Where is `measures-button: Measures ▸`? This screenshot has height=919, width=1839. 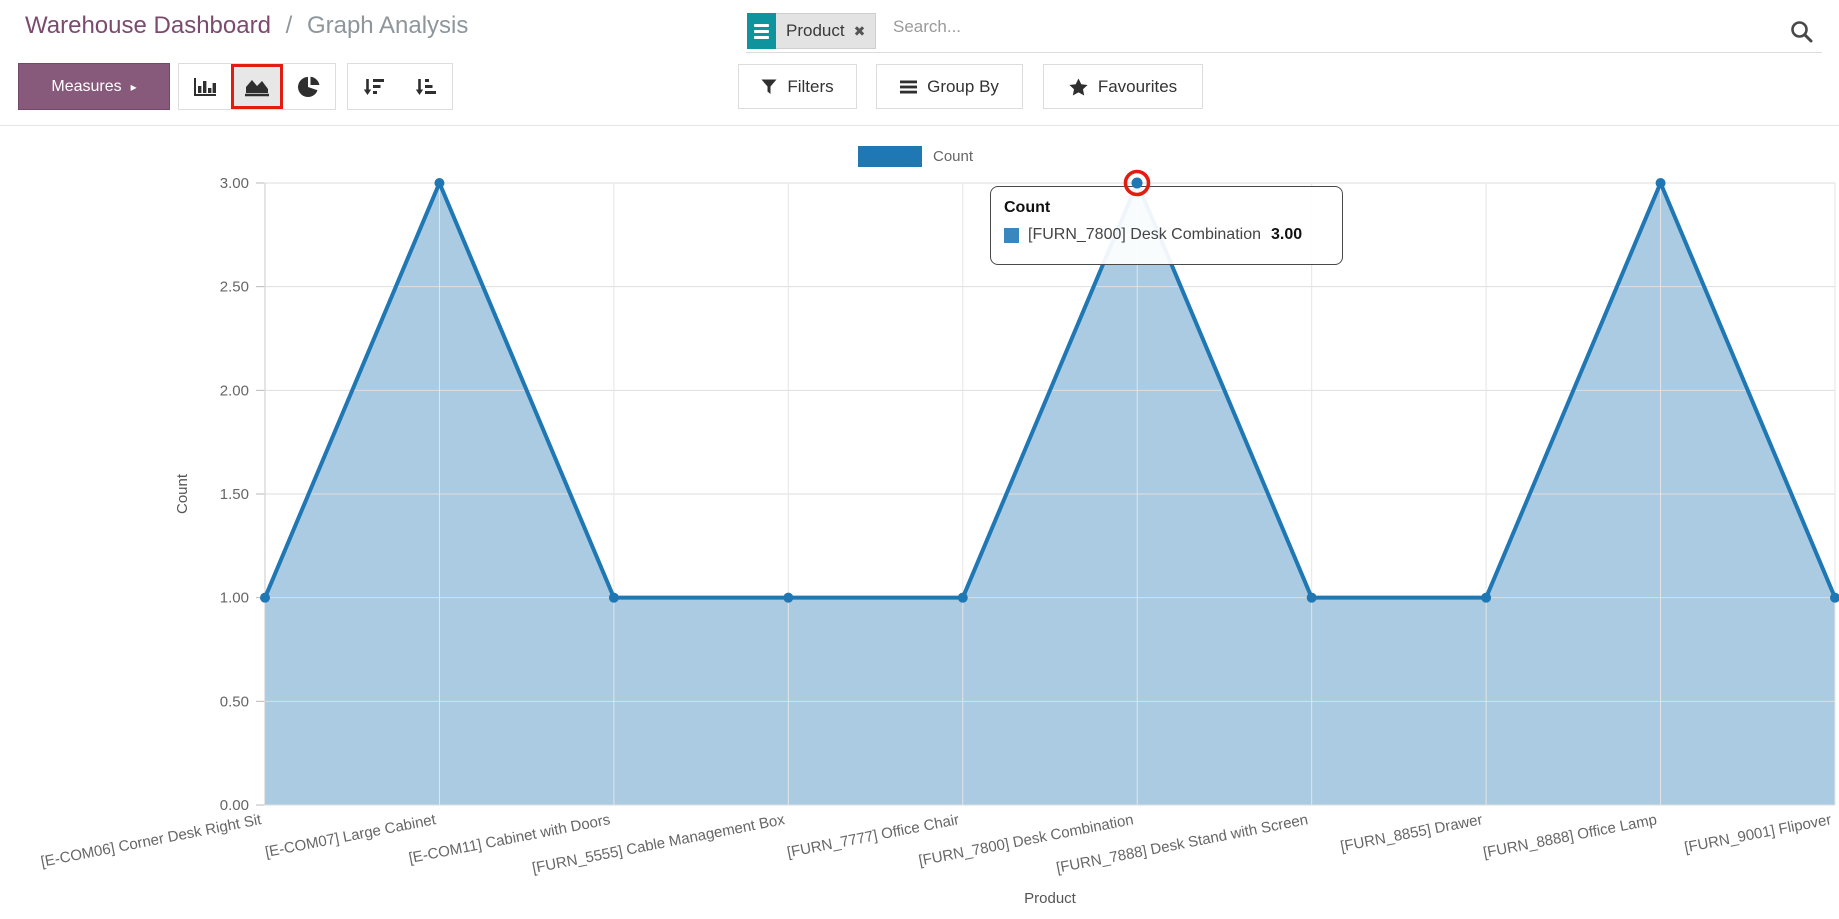
measures-button: Measures ▸ is located at coordinates (94, 86).